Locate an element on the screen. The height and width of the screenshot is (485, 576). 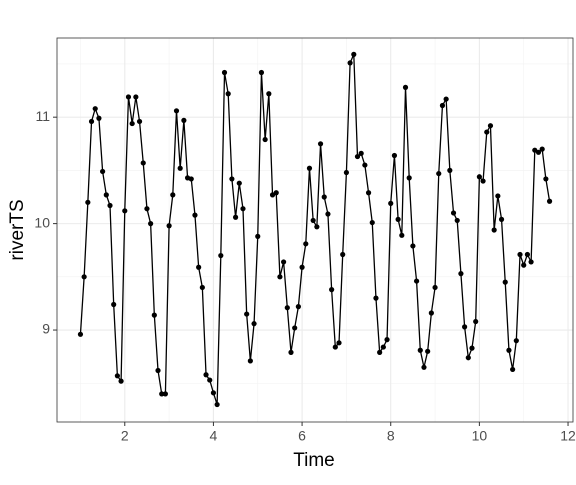
x-tick-label: 2 is located at coordinates (125, 436).